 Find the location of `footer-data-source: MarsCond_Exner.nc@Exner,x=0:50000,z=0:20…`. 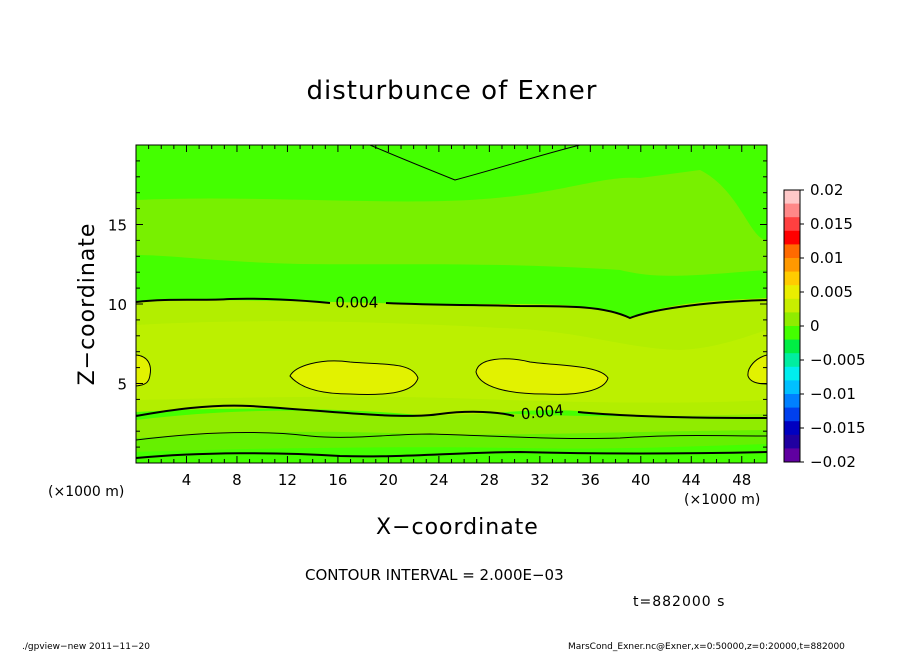

footer-data-source: MarsCond_Exner.nc@Exner,x=0:50000,z=0:20… is located at coordinates (706, 647).